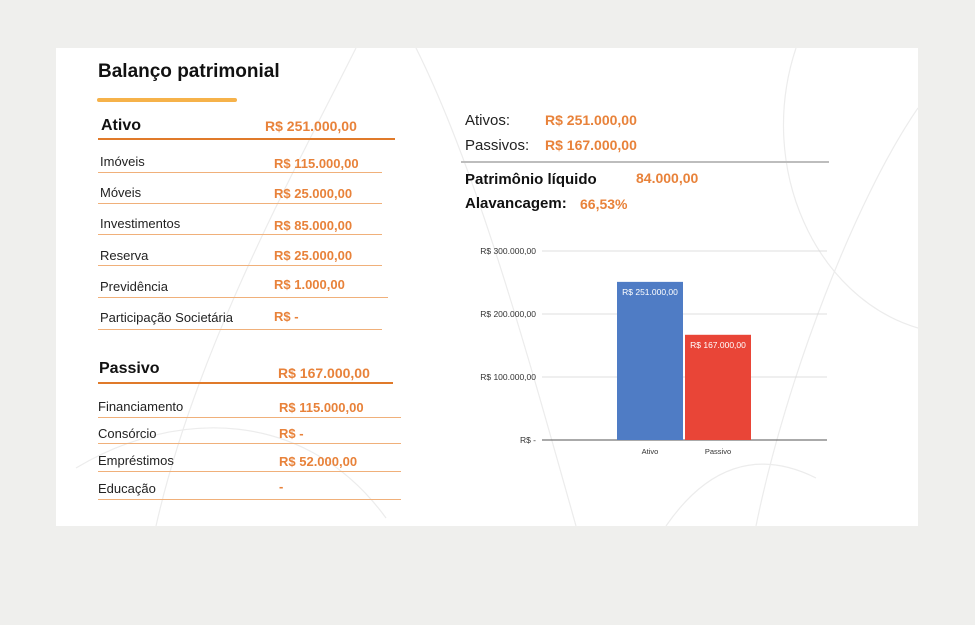 The image size is (975, 625). I want to click on y-tick-label: R$ 100.000,00, so click(508, 377).